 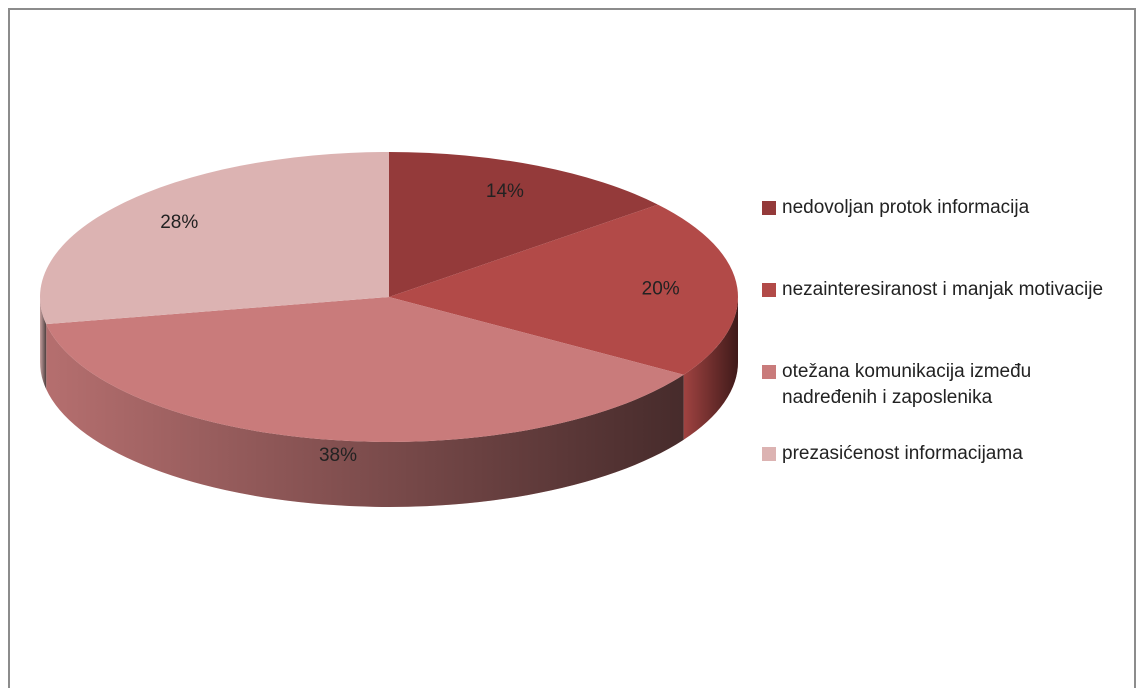 What do you see at coordinates (937, 236) in the screenshot?
I see `legend-item: nedovoljan protok informacija` at bounding box center [937, 236].